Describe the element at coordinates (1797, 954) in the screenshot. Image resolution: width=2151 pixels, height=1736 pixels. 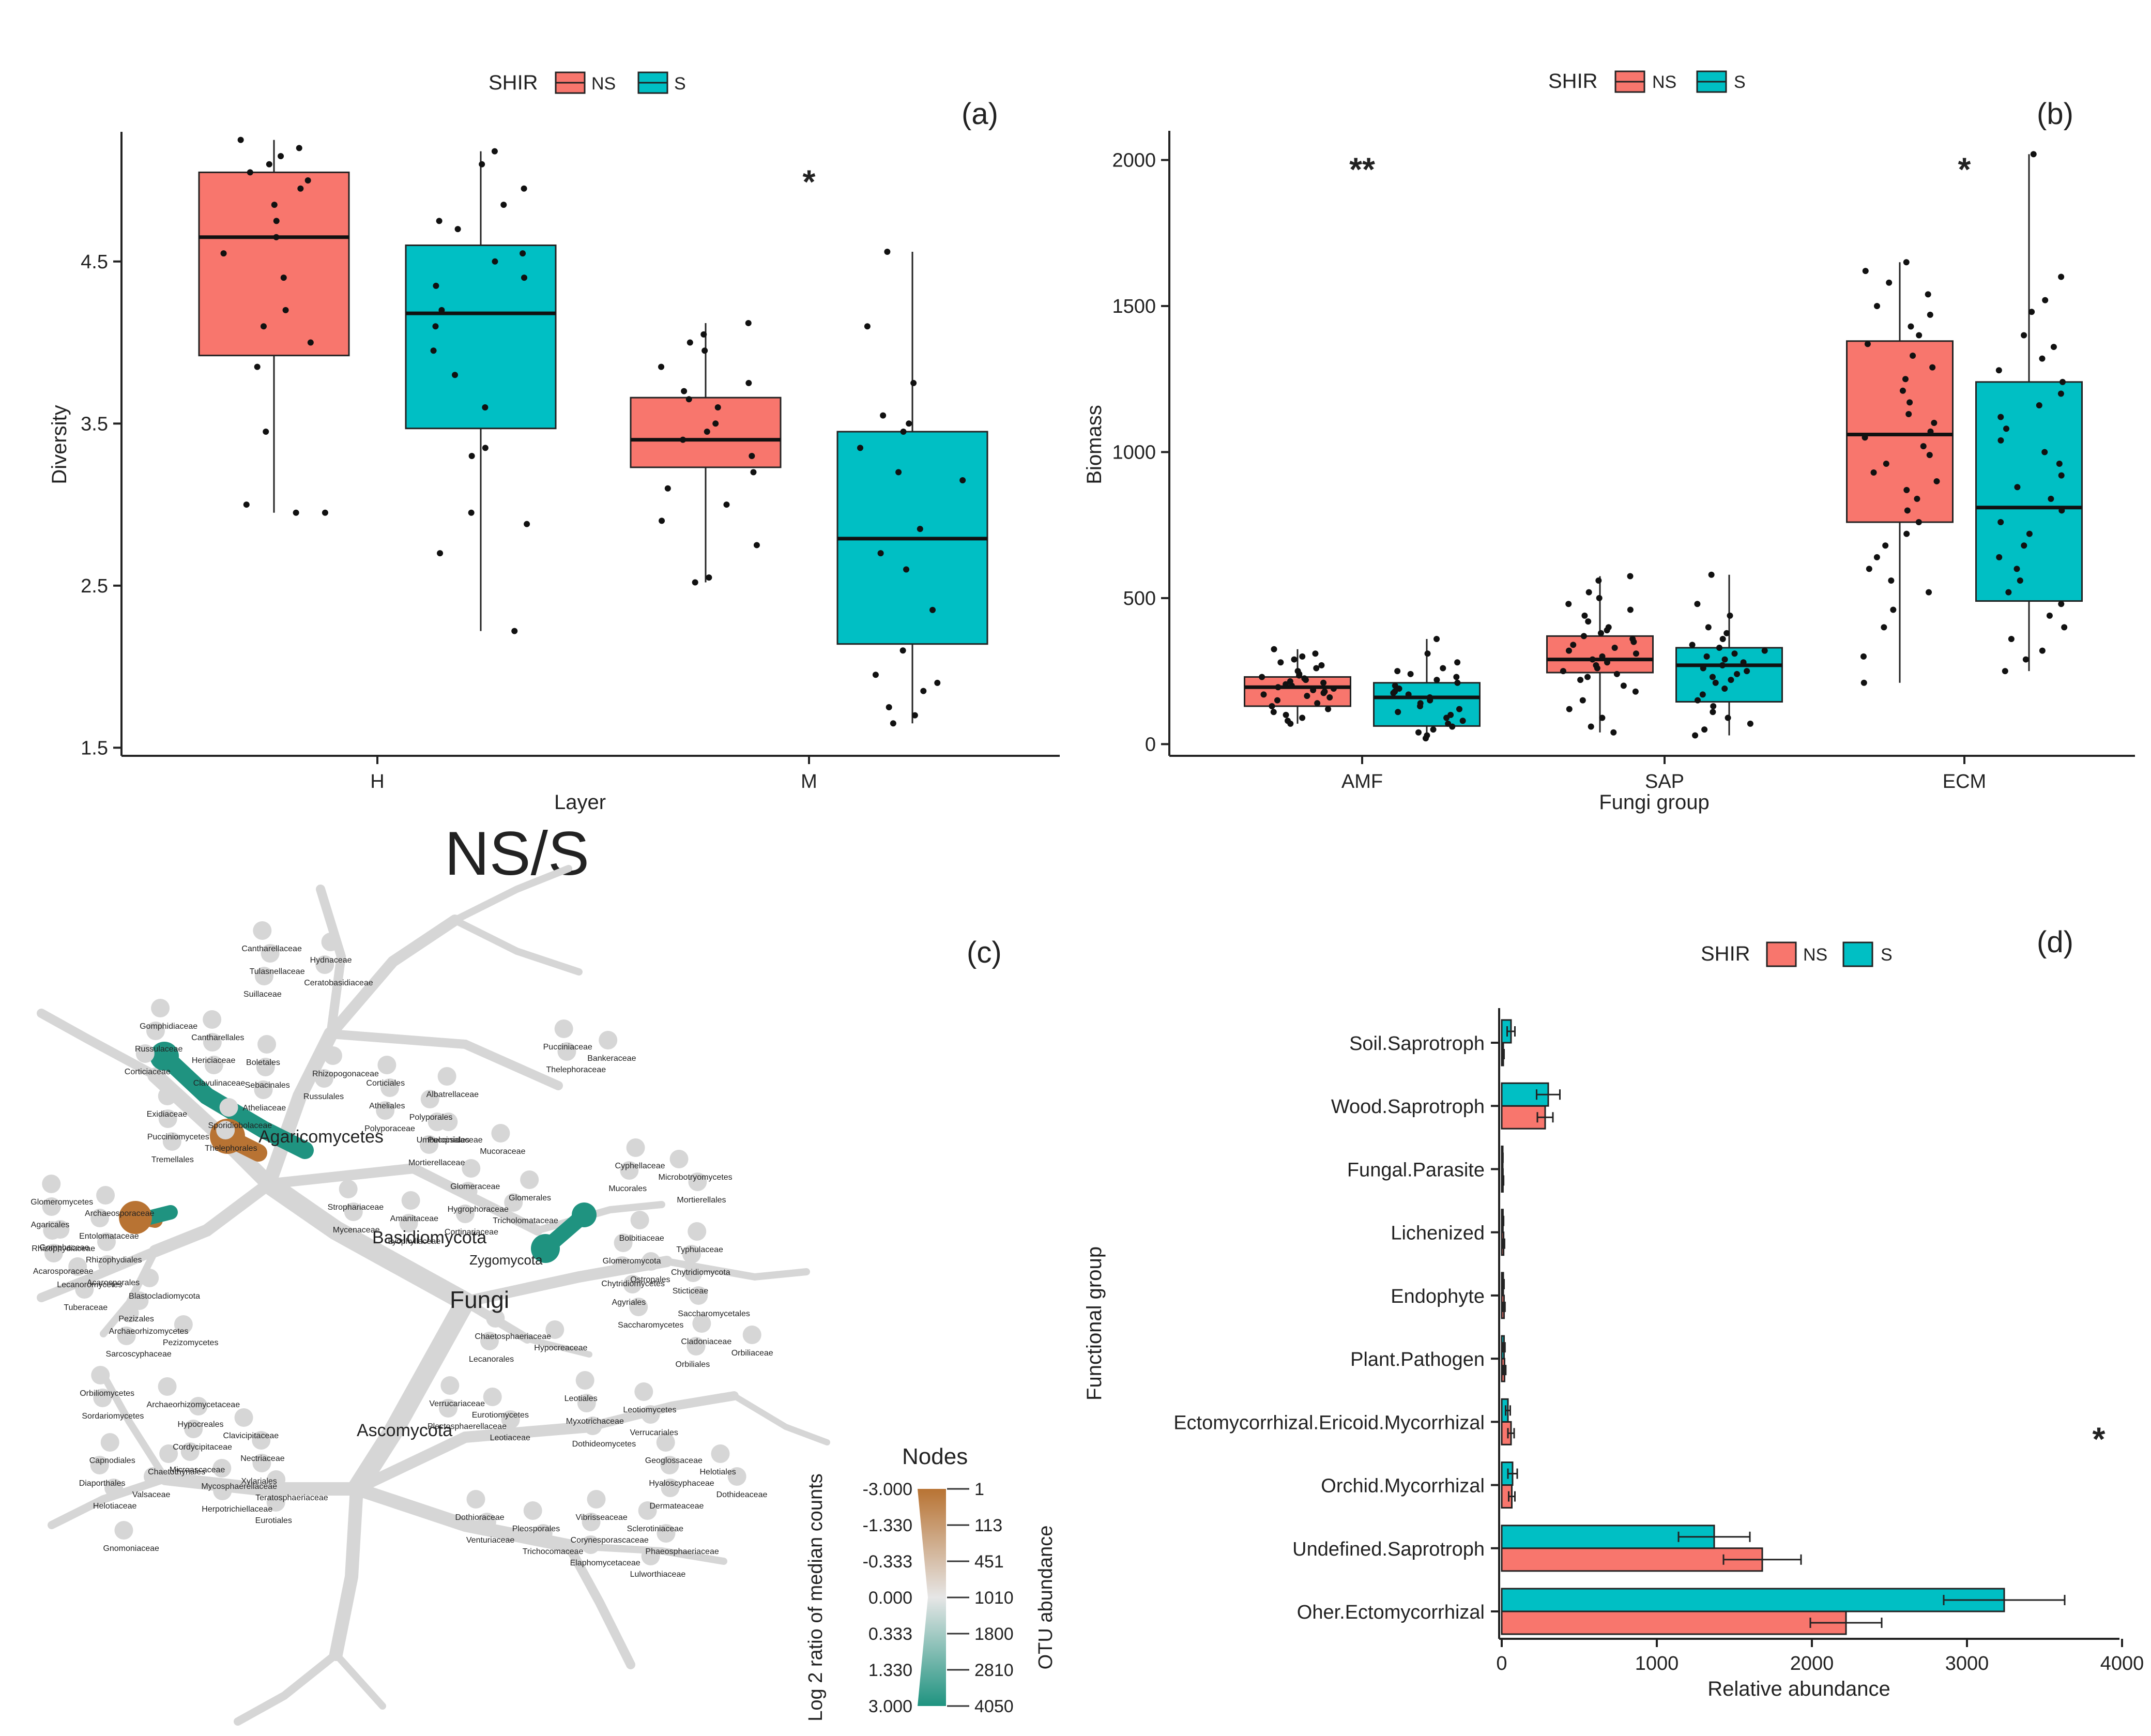
I see `legend-d: SHIR NS S` at that location.